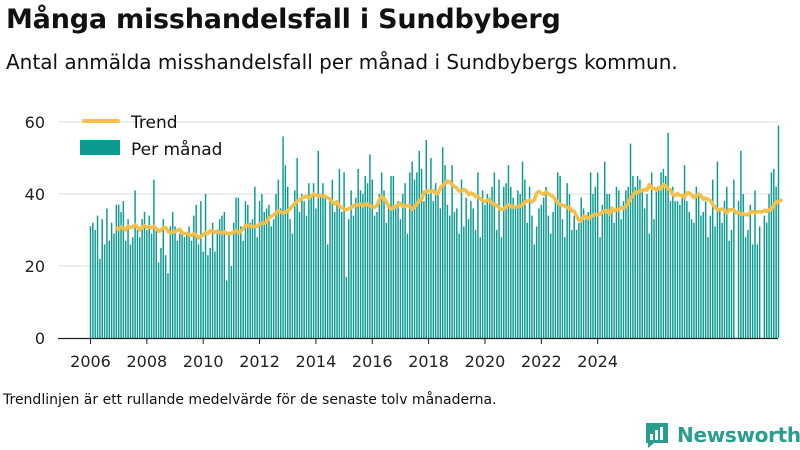 The image size is (800, 450). Describe the element at coordinates (541, 361) in the screenshot. I see `x-tick-label: 2022` at that location.